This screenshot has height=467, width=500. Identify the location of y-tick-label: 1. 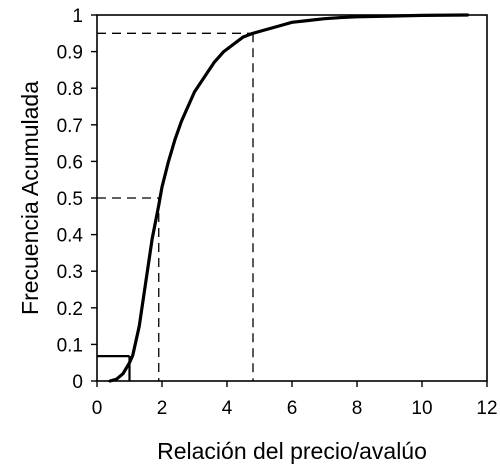
(77, 16).